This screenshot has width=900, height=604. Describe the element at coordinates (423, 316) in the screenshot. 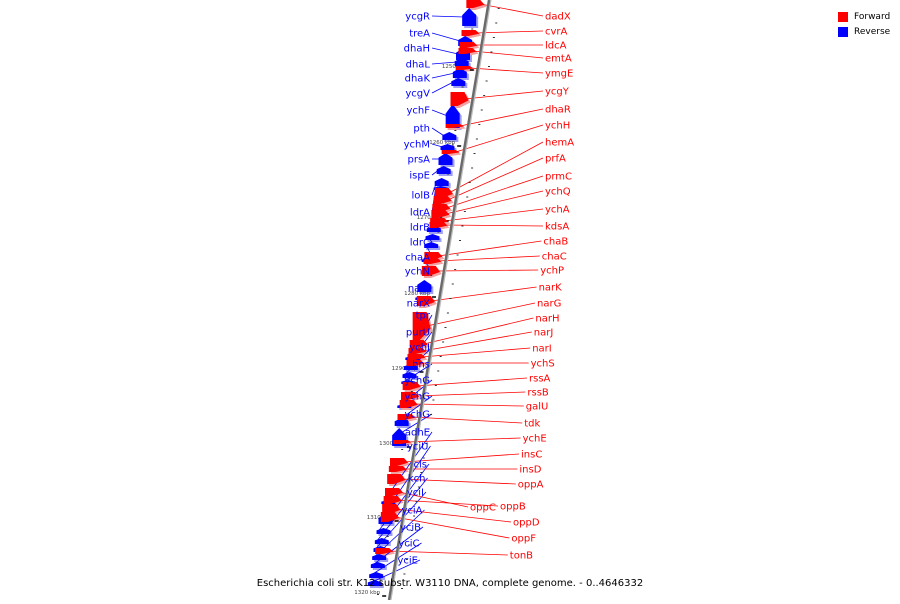

I see `reverse-gene-label: tpr` at that location.